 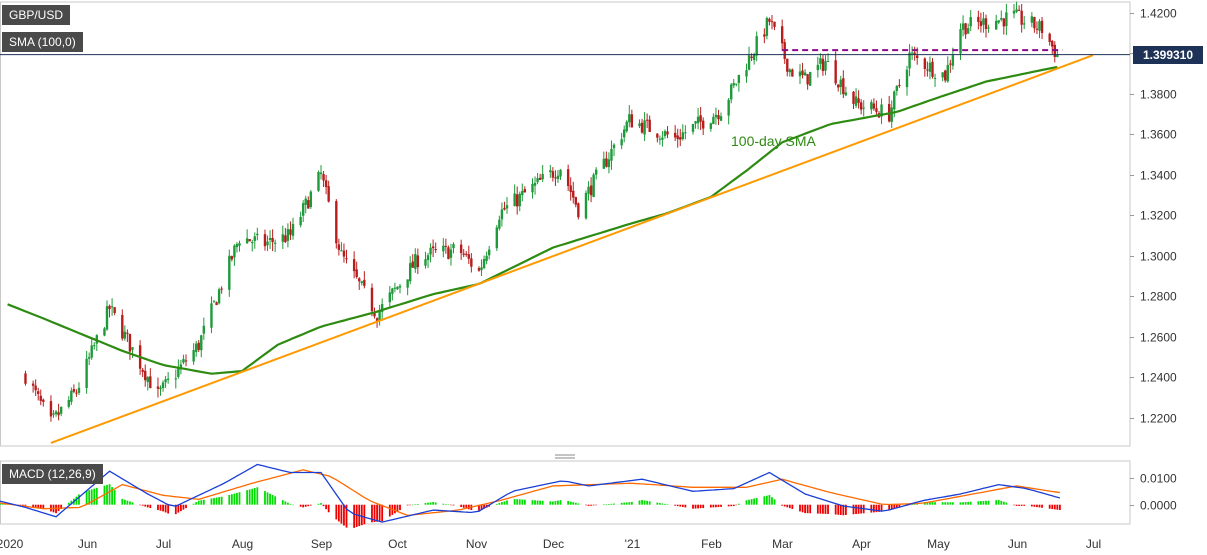 I want to click on macd-line, so click(x=530, y=493).